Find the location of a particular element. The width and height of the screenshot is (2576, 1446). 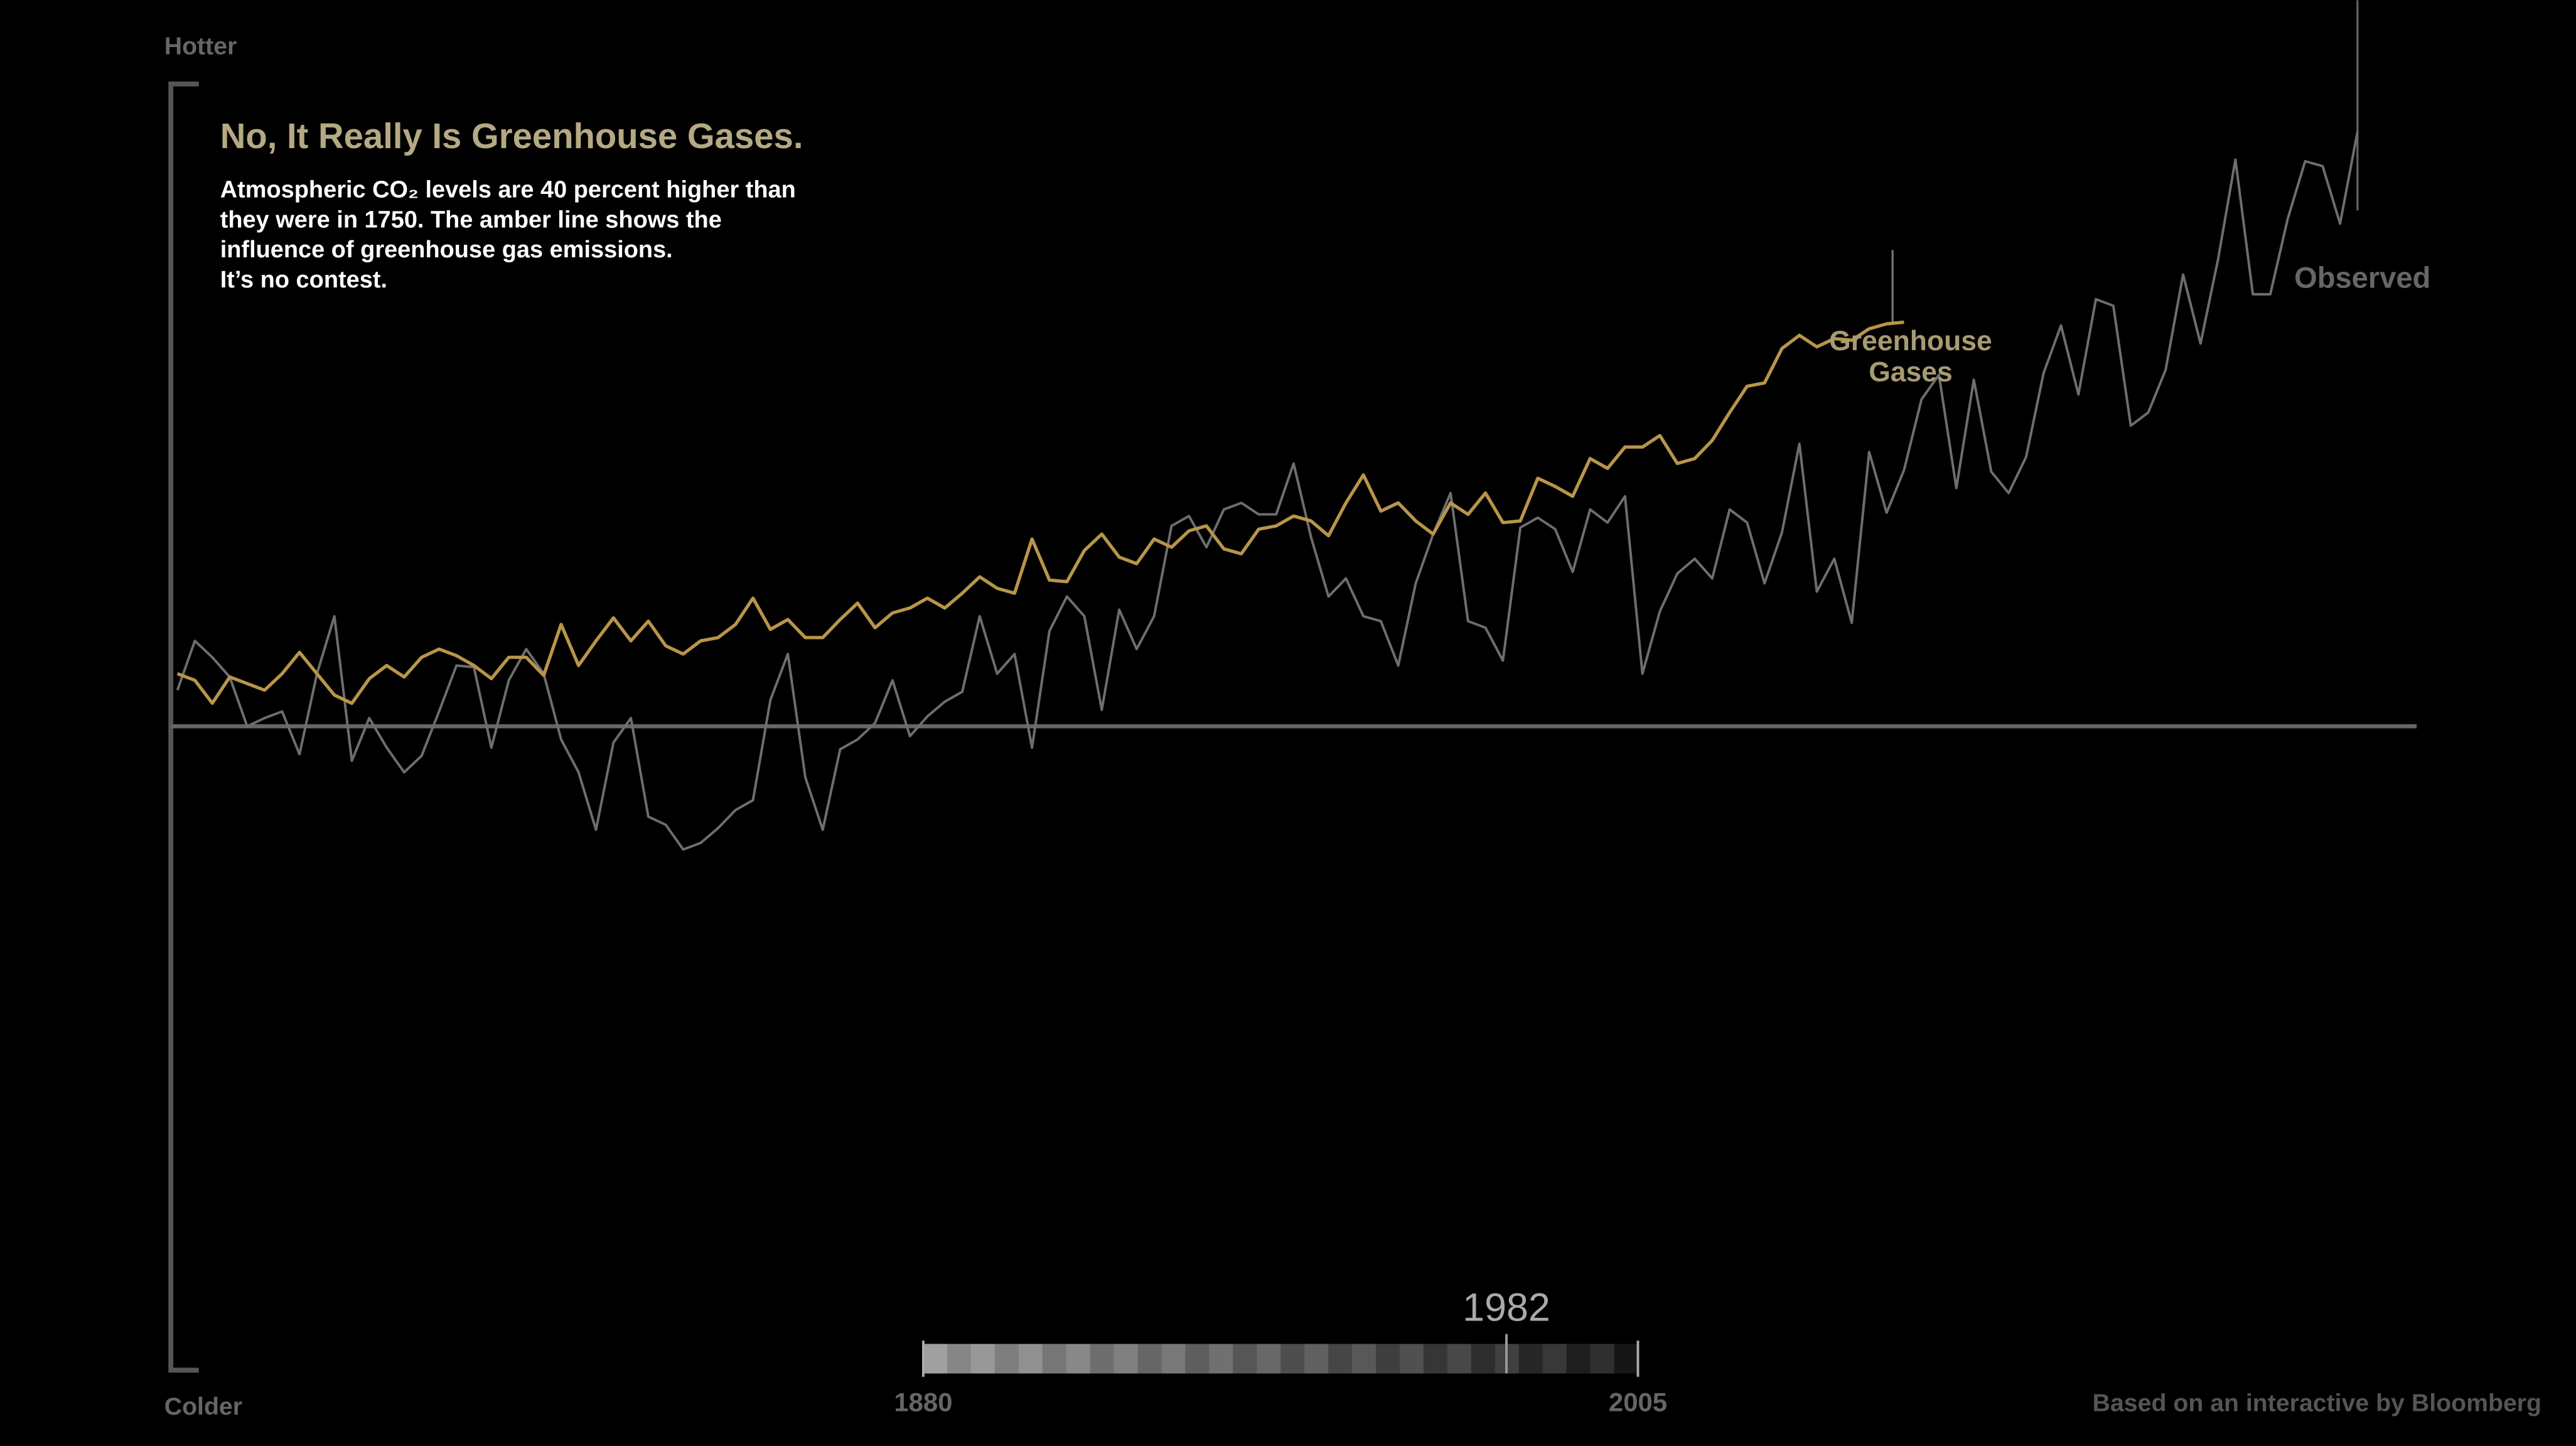

timeline-min-label: 1880 is located at coordinates (923, 1402).